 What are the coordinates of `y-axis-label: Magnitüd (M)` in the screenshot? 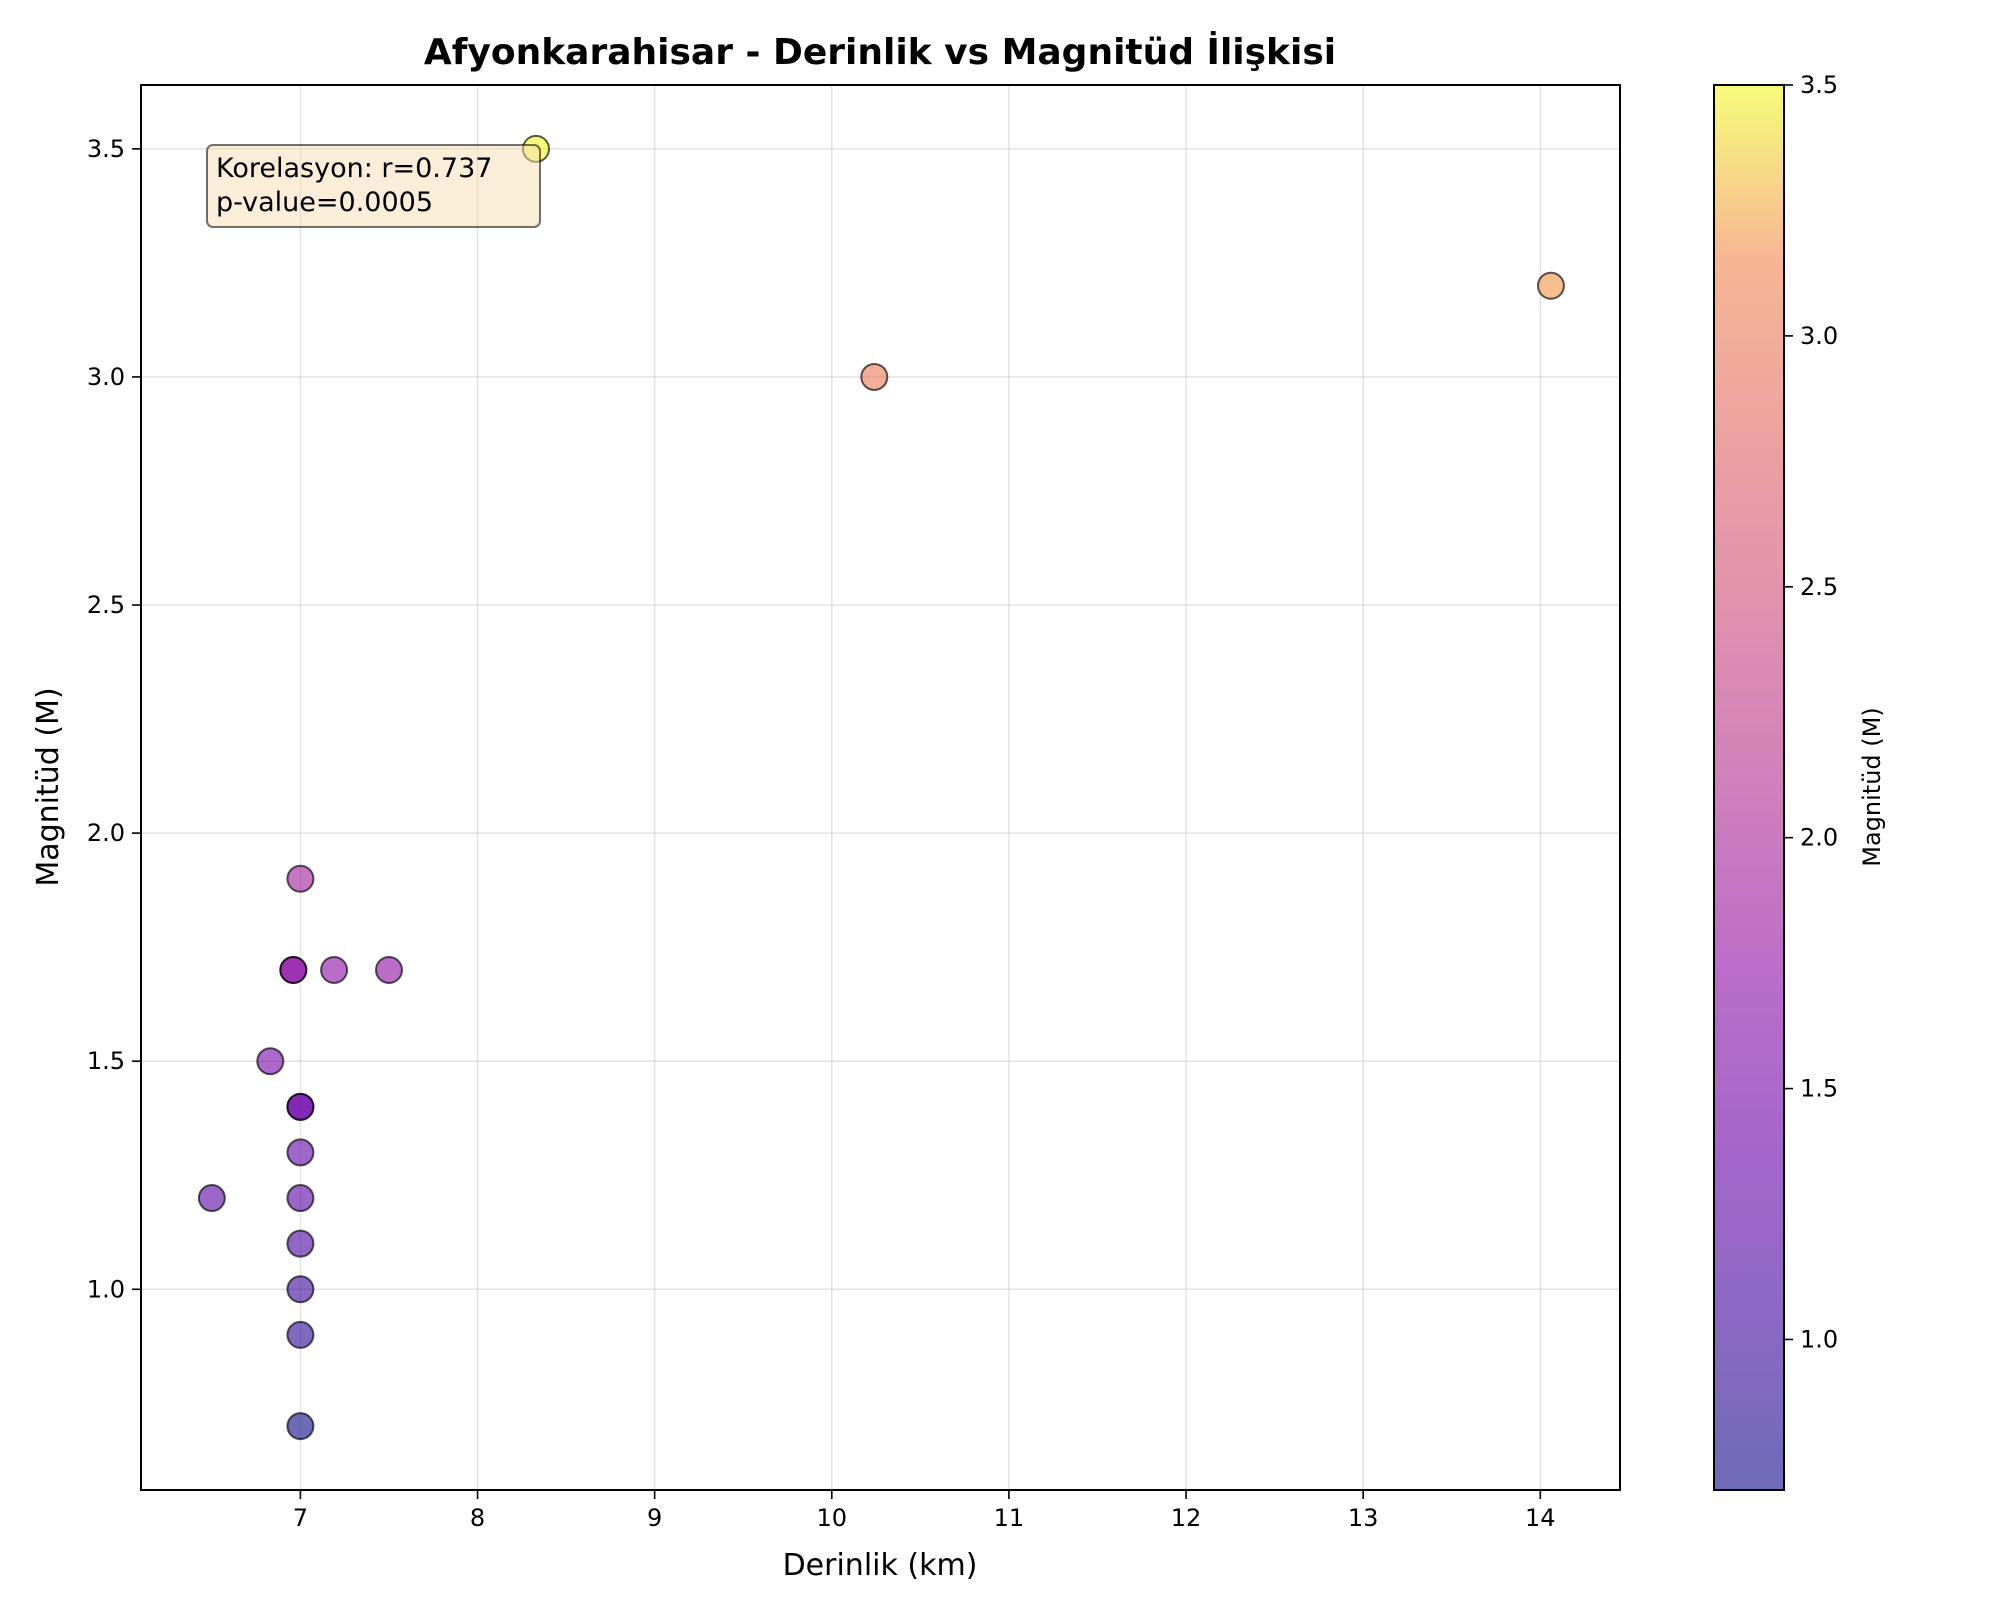 It's located at (48, 786).